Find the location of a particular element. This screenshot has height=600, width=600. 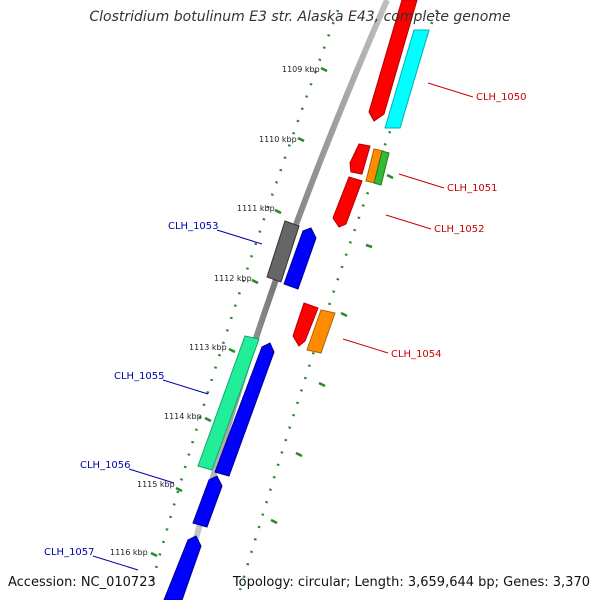

reverse-strand-features is located at coordinates (361, 177).